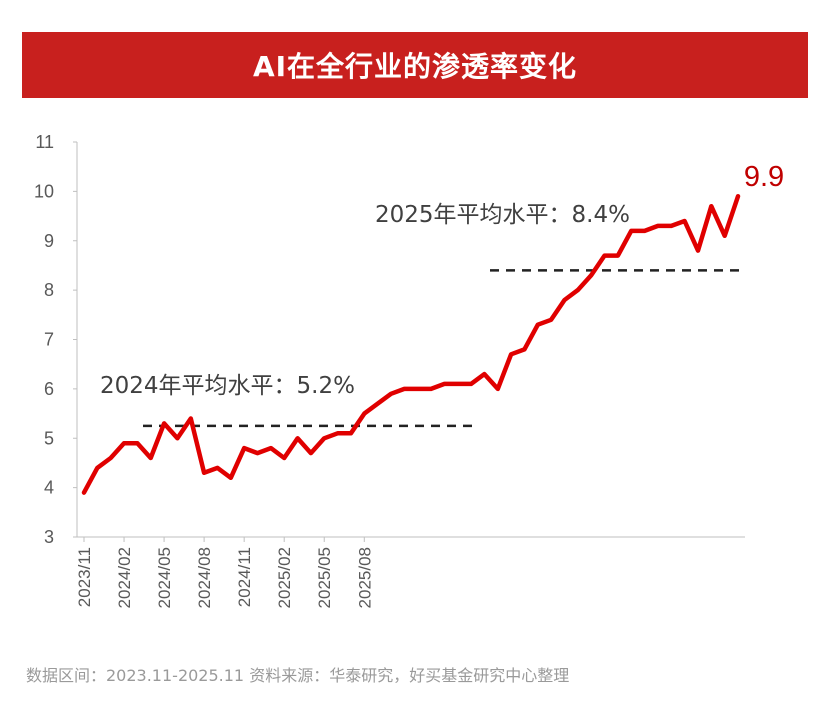 The image size is (831, 714). What do you see at coordinates (764, 177) in the screenshot?
I see `end-value-label: 9.9` at bounding box center [764, 177].